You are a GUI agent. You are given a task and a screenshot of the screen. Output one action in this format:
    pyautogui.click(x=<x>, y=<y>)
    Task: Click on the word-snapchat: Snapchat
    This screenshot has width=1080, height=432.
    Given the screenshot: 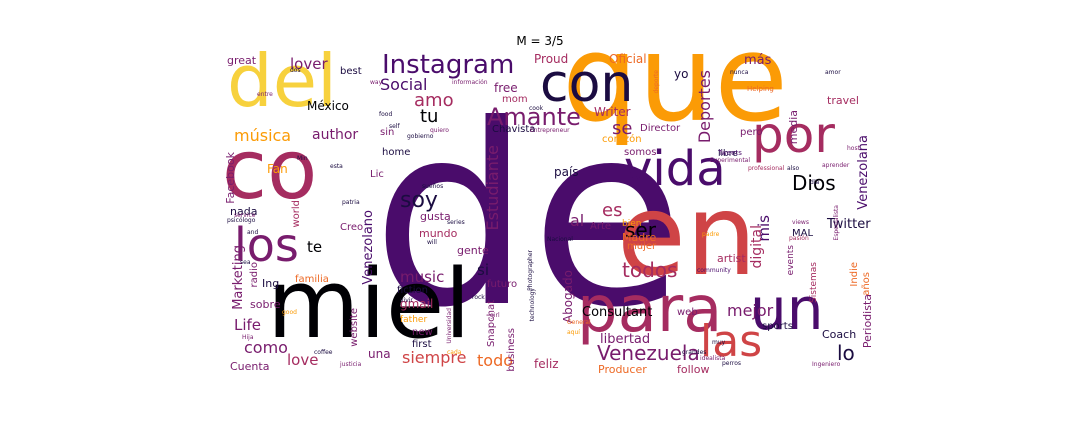 What is the action you would take?
    pyautogui.click(x=491, y=324)
    